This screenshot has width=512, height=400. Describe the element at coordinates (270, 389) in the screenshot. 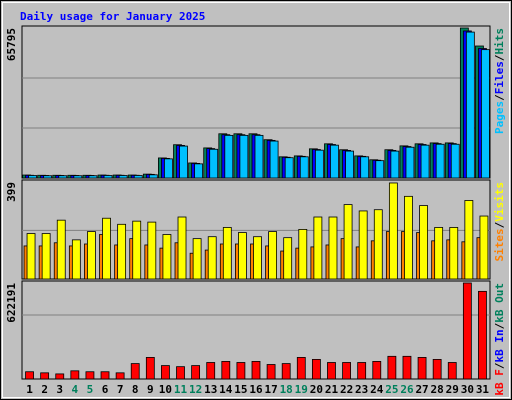

I see `x-tick-label: 17` at that location.